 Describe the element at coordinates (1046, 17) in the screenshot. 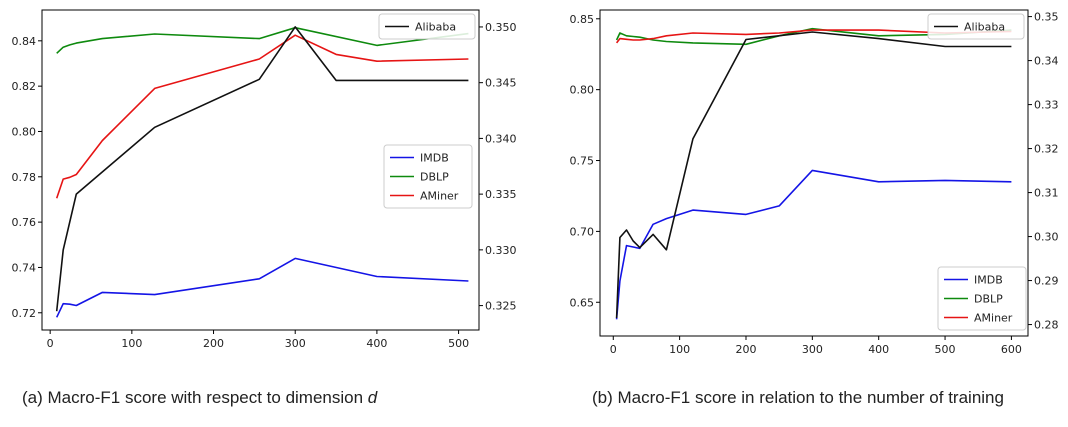

I see `y-right-tick-label: 0.35` at that location.